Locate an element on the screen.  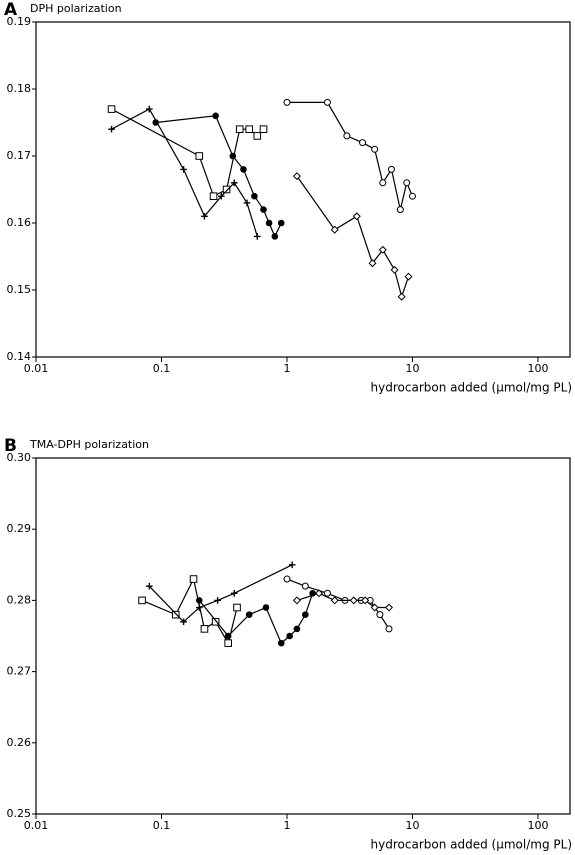
y-tick-label: 0.15 is located at coordinates (19, 289).